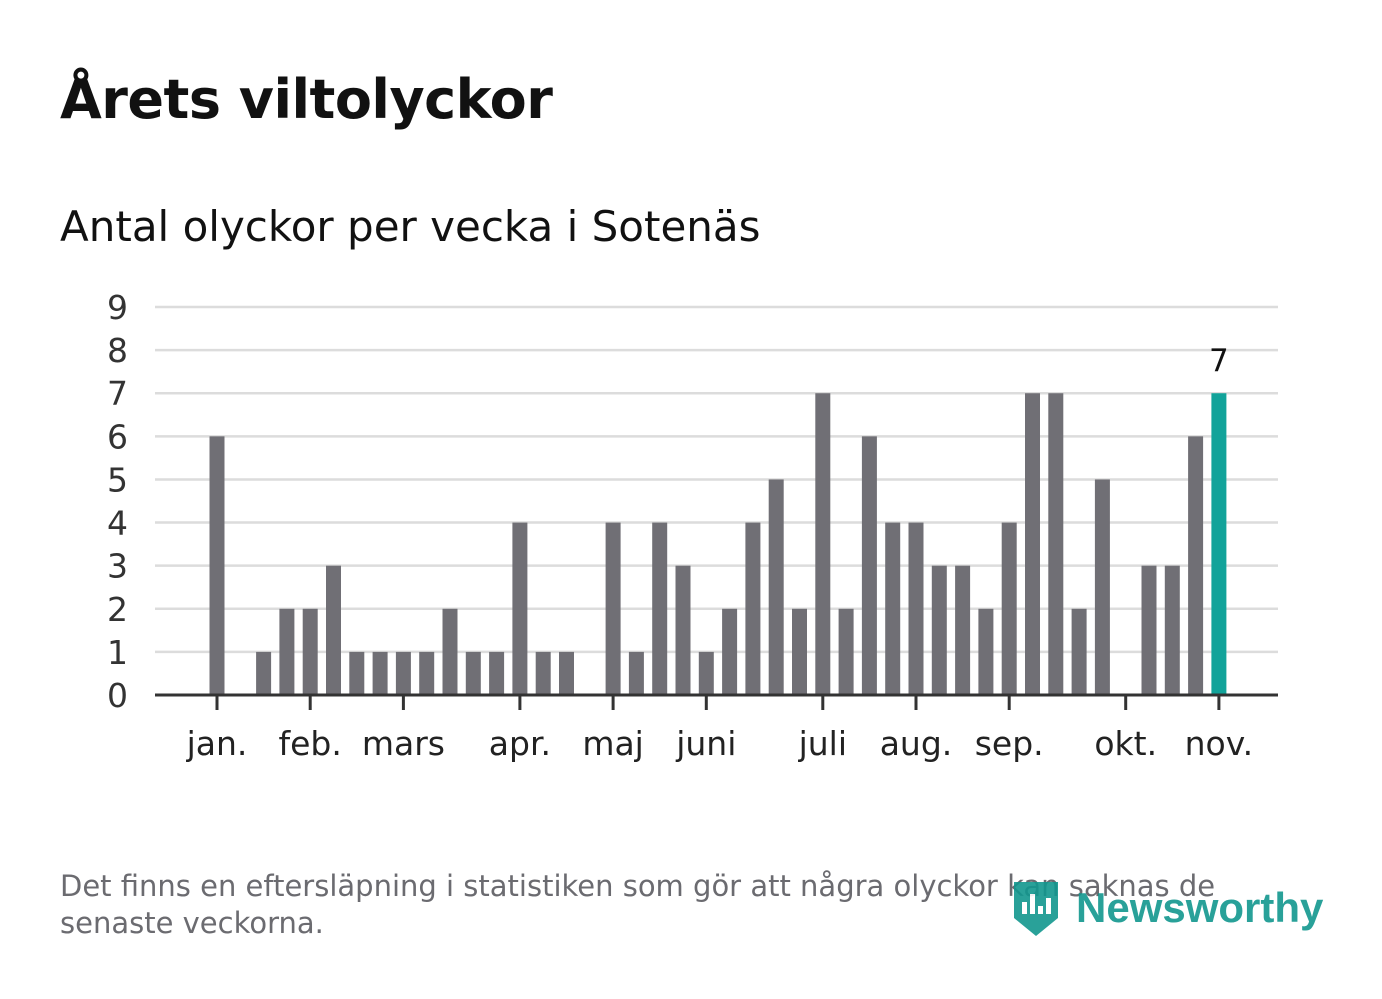 The height and width of the screenshot is (999, 1382). What do you see at coordinates (117, 652) in the screenshot?
I see `y-tick-label-1: 1` at bounding box center [117, 652].